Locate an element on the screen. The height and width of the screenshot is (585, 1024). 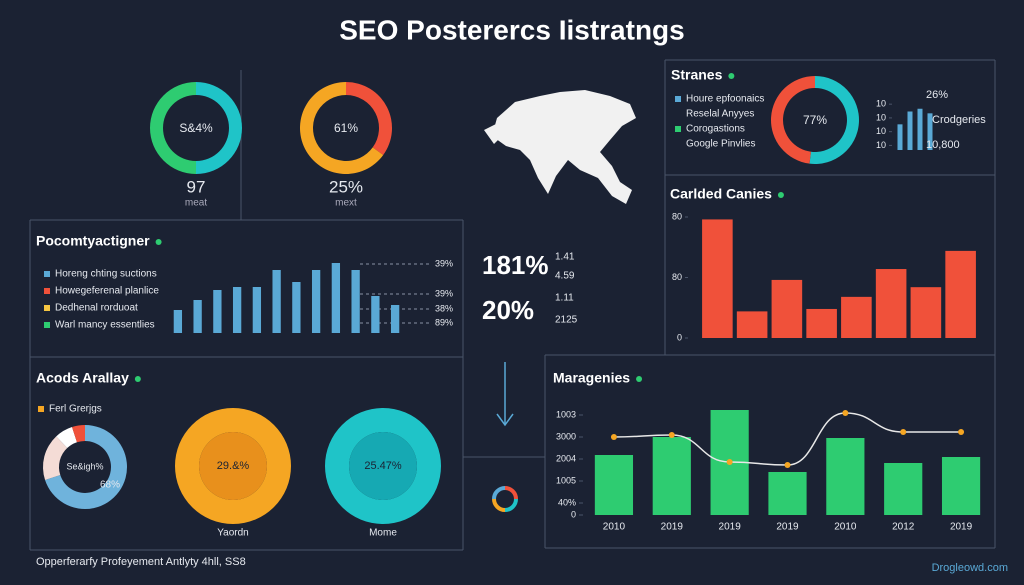
stat: 1.11 is located at coordinates (564, 298).